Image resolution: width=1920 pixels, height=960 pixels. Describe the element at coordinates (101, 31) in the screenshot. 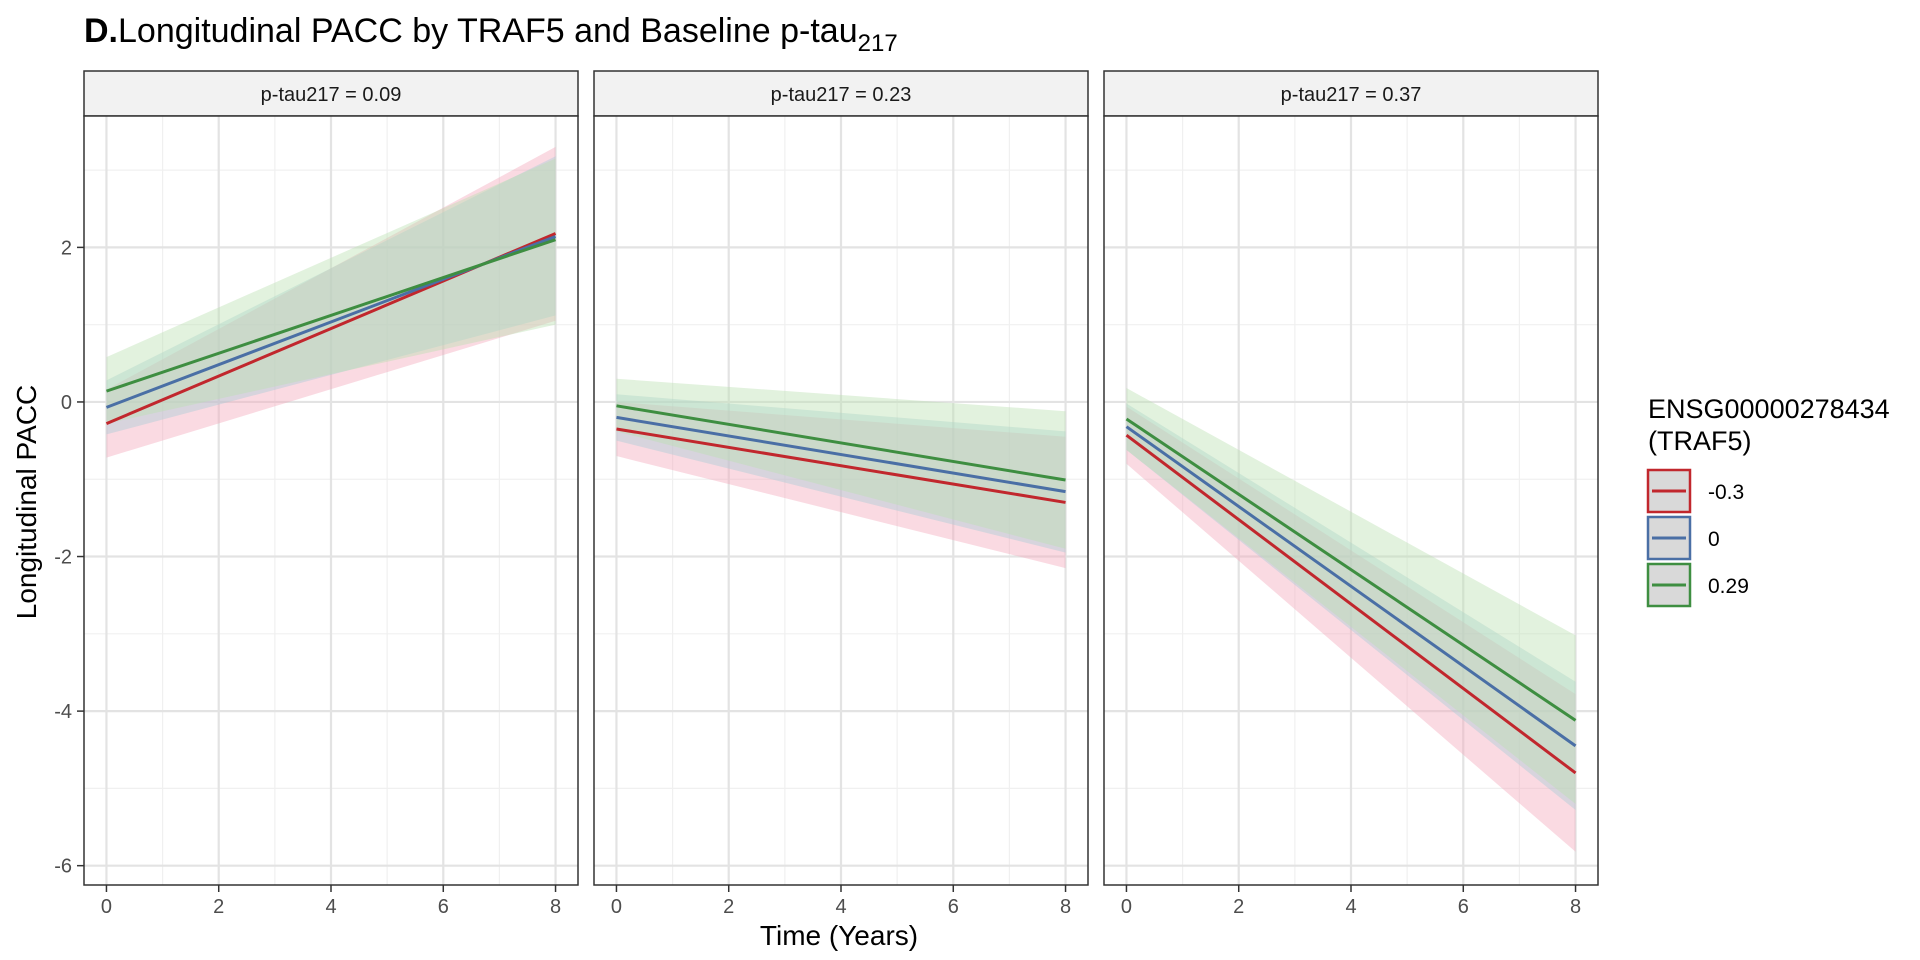

I see `chart-title-prefix: D.` at that location.